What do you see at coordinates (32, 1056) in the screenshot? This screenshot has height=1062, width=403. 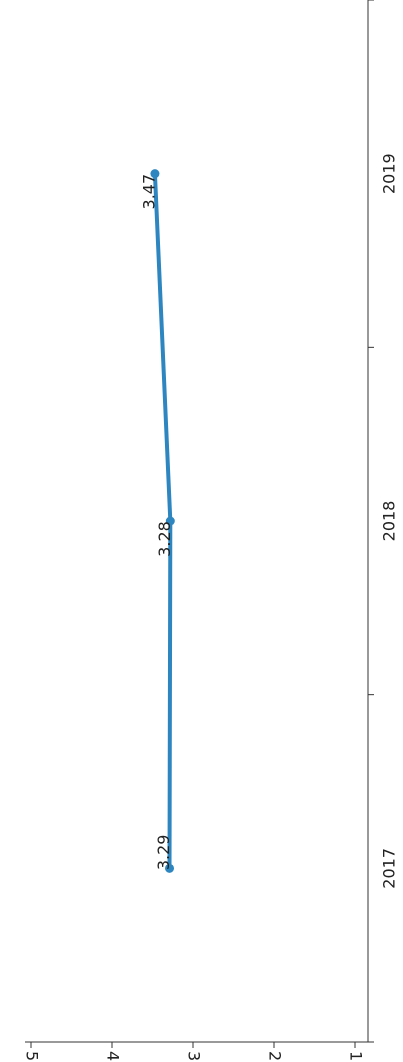 I see `value-tick-label: 5` at bounding box center [32, 1056].